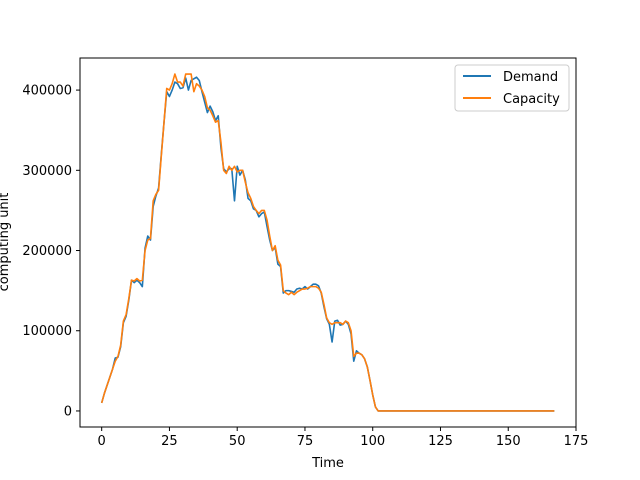 The width and height of the screenshot is (640, 480). What do you see at coordinates (530, 77) in the screenshot?
I see `legend-label-demand: Demand` at bounding box center [530, 77].